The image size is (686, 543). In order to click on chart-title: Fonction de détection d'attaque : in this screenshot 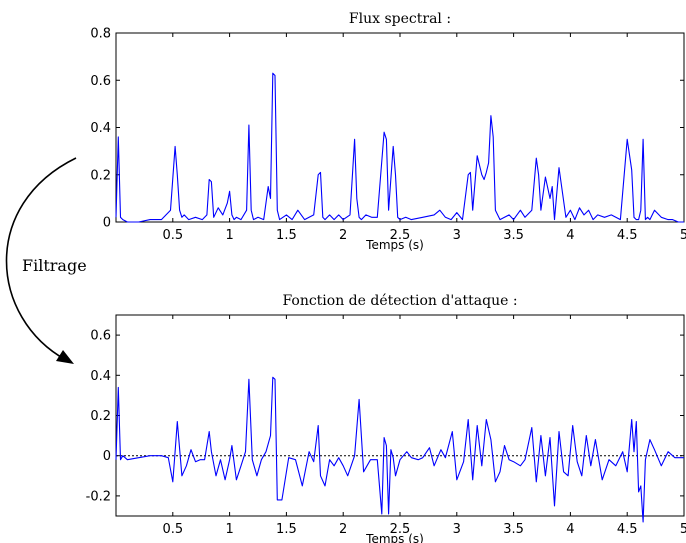, I will do `click(399, 301)`.